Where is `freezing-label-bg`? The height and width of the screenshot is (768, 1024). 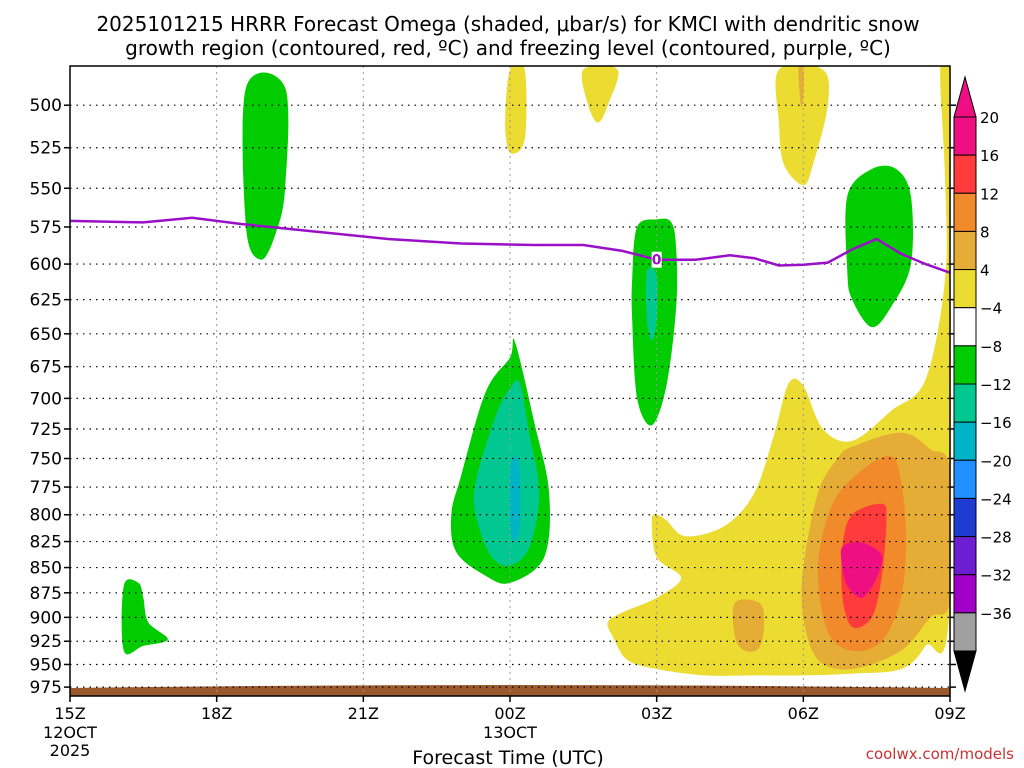 freezing-label-bg is located at coordinates (656, 259).